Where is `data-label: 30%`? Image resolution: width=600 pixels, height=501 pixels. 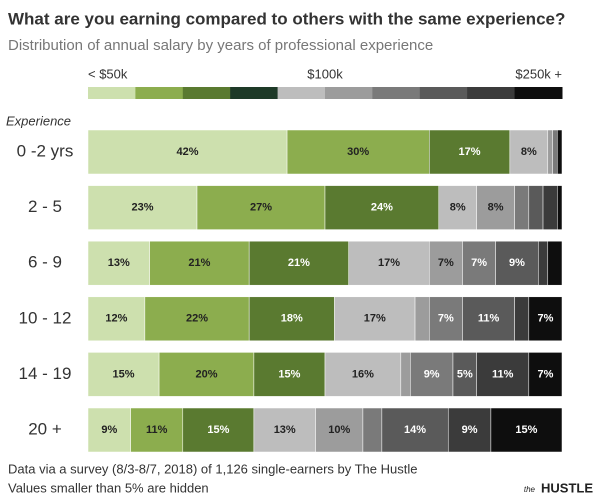 data-label: 30% is located at coordinates (358, 152).